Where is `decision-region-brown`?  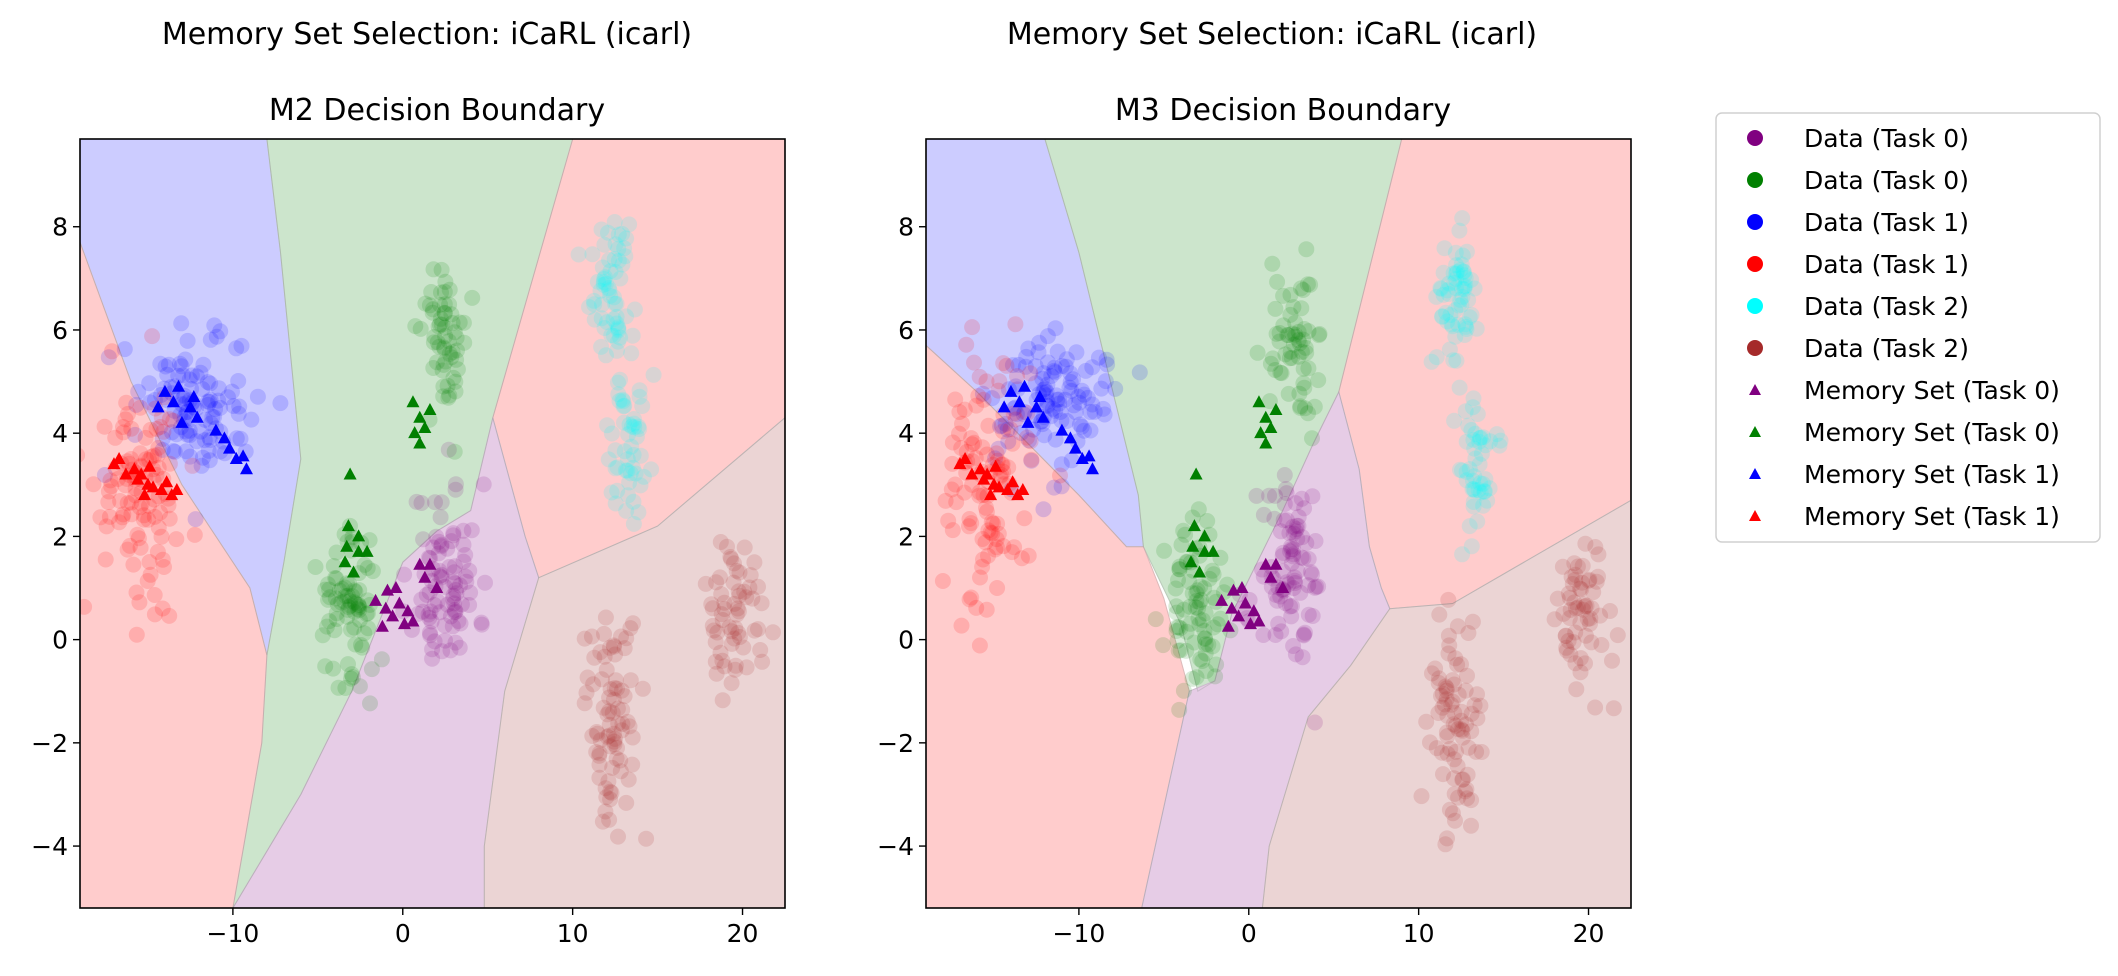
decision-region-brown is located at coordinates (634, 662).